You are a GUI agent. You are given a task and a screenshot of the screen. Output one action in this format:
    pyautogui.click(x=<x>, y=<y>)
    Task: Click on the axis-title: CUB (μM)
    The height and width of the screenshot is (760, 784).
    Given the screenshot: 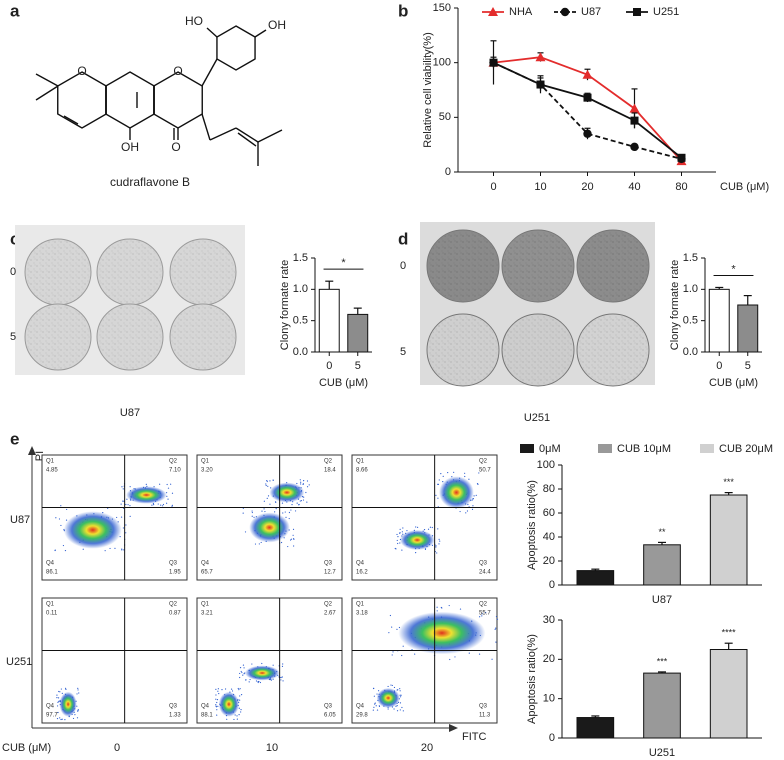 What is the action you would take?
    pyautogui.click(x=26, y=748)
    